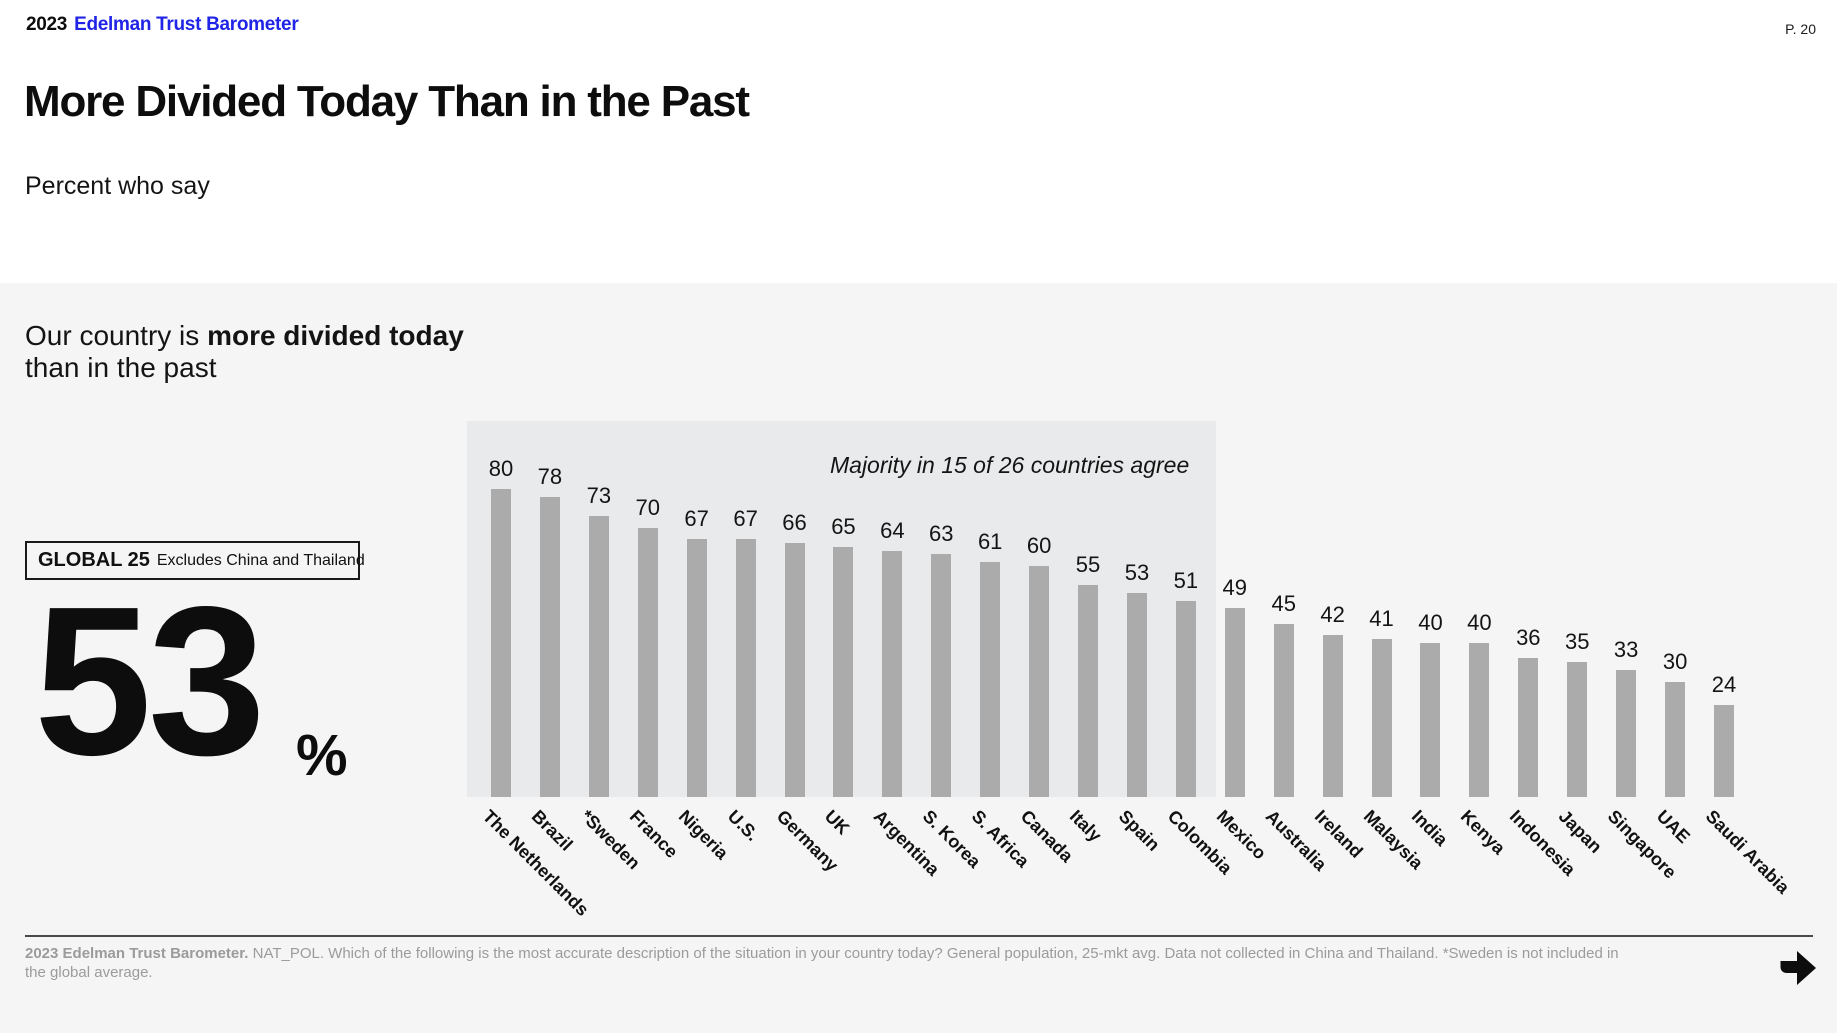 This screenshot has width=1837, height=1033. I want to click on brand-year: 2023, so click(47, 24).